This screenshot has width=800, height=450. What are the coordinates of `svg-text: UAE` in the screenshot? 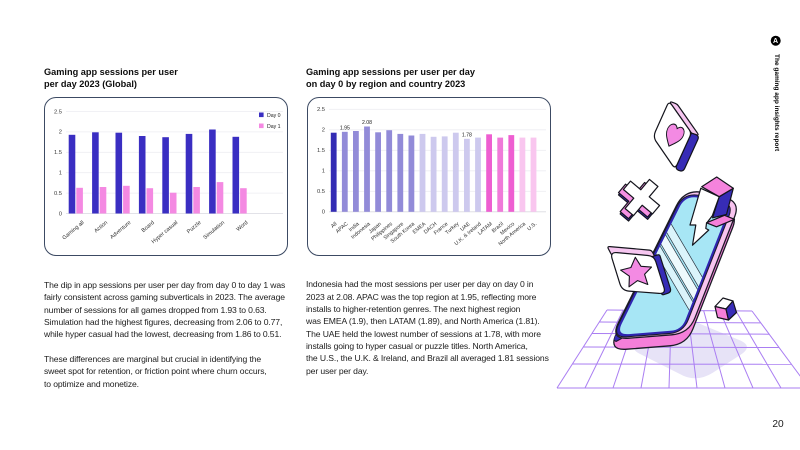 It's located at (465, 226).